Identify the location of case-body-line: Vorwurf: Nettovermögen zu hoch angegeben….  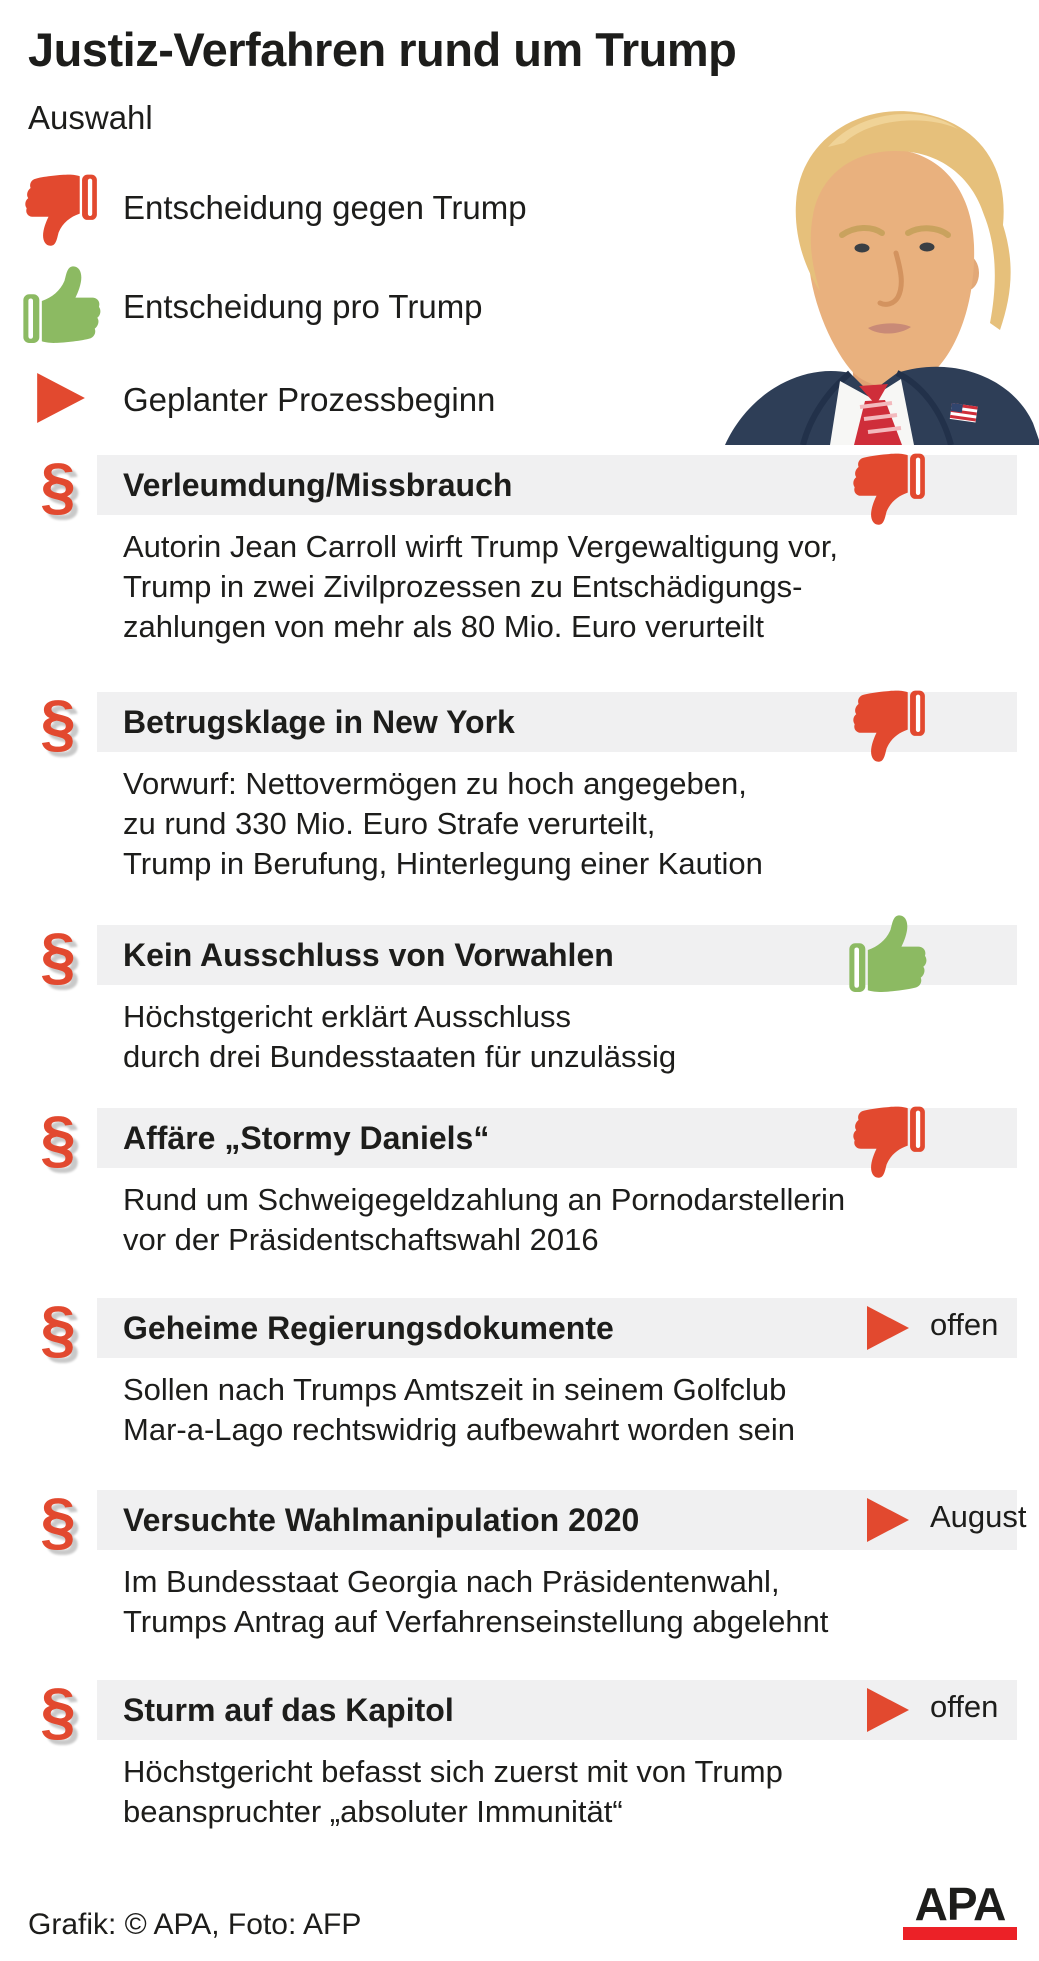
(435, 783).